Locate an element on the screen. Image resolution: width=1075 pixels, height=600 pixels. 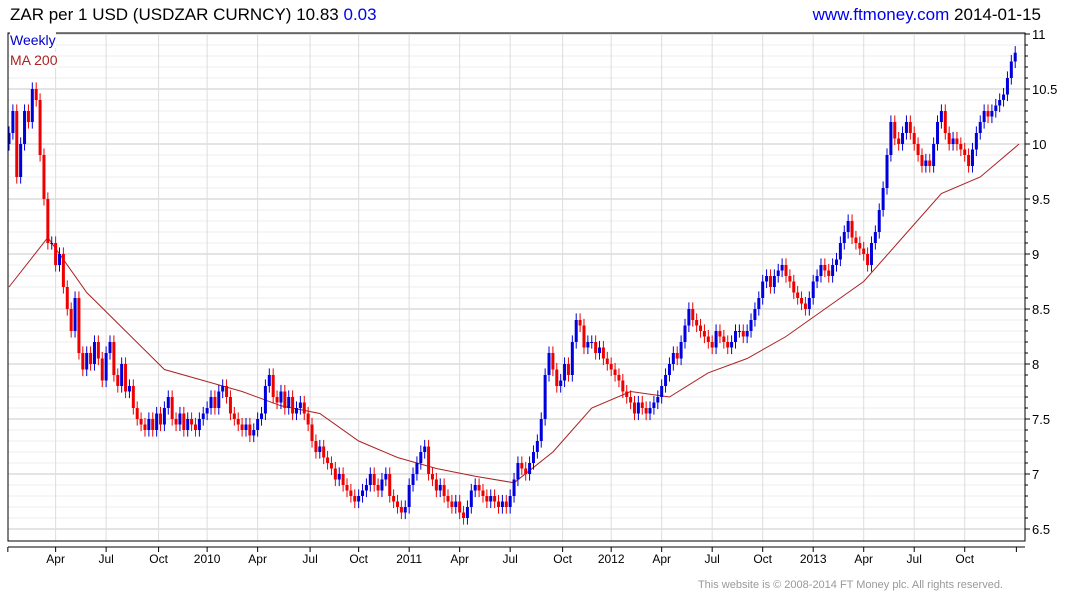
x-tick-label: 2012 is located at coordinates (611, 559).